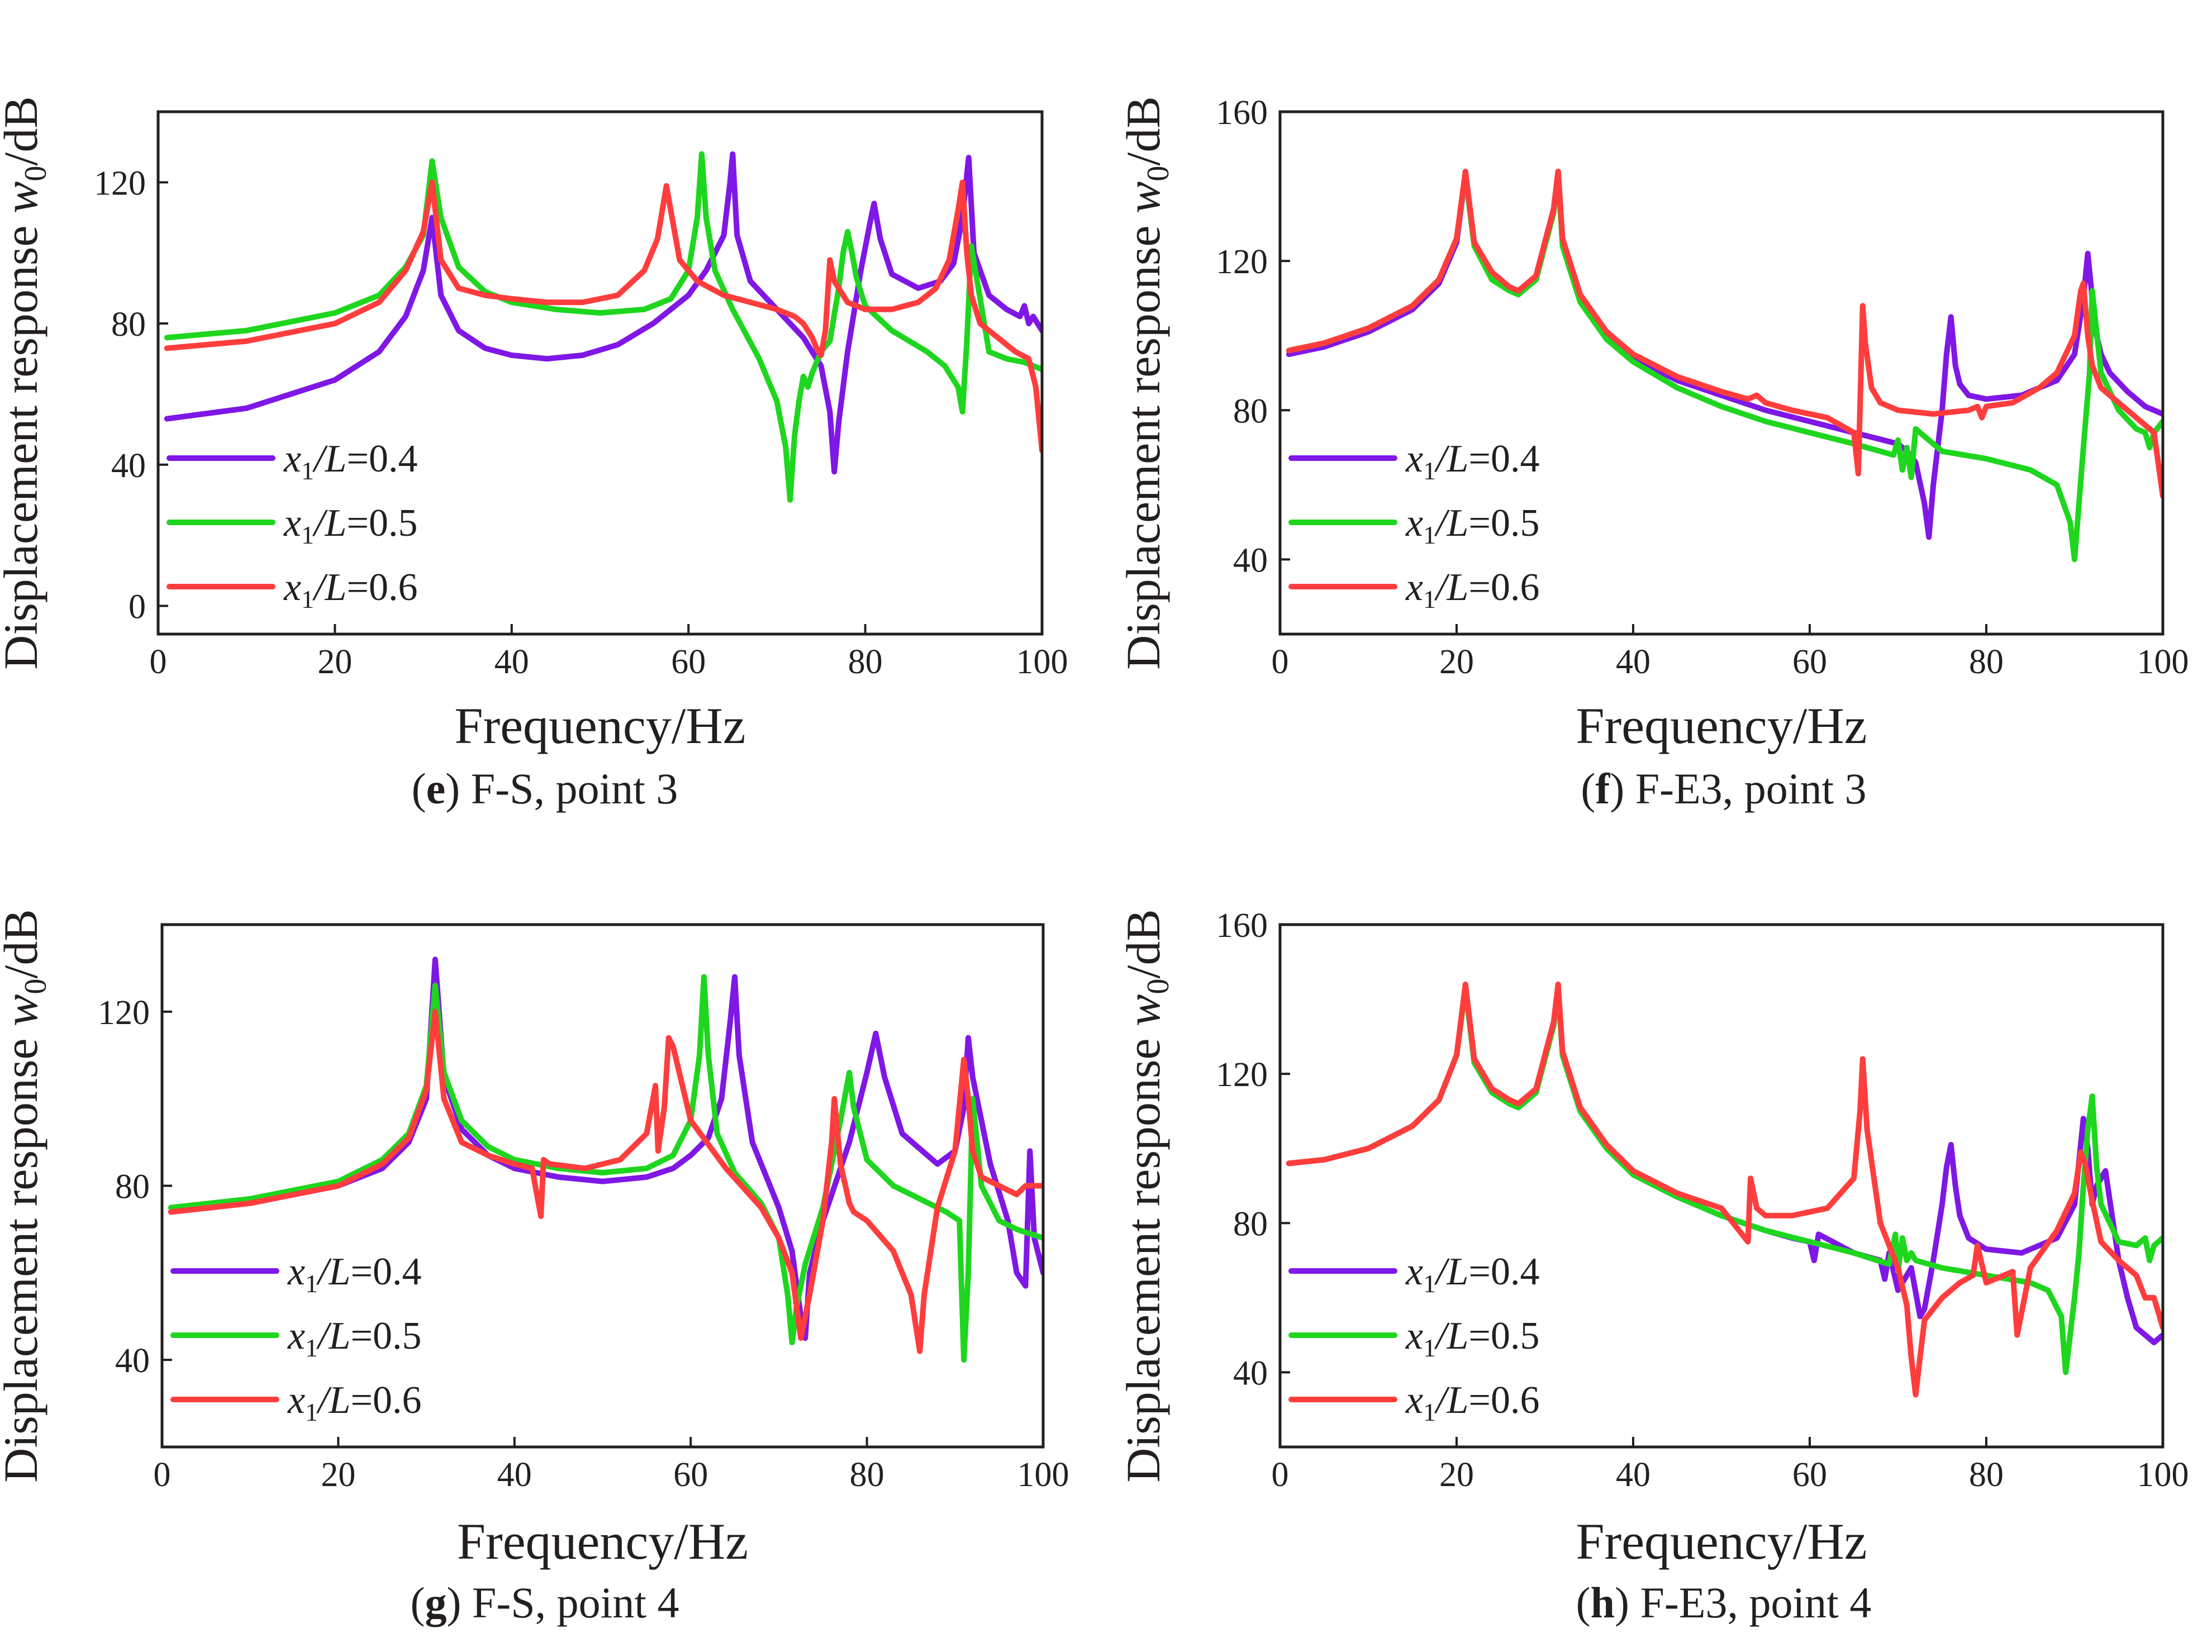  Describe the element at coordinates (545, 788) in the screenshot. I see `panel-caption: (e) F-S, point 3` at that location.